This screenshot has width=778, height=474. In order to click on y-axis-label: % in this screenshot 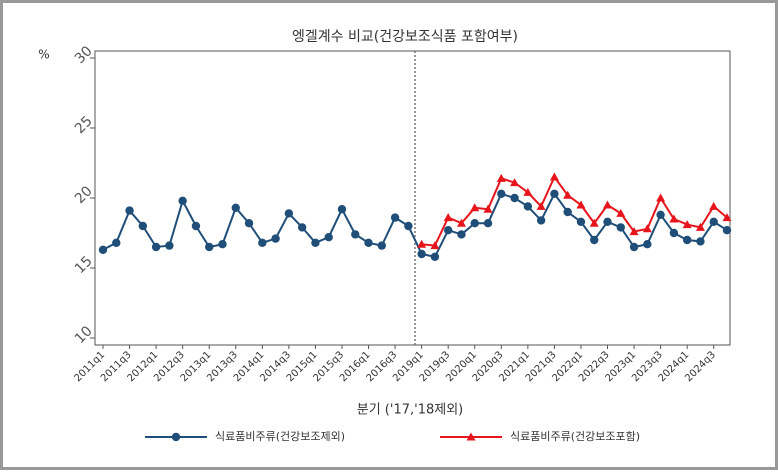, I will do `click(43, 55)`.